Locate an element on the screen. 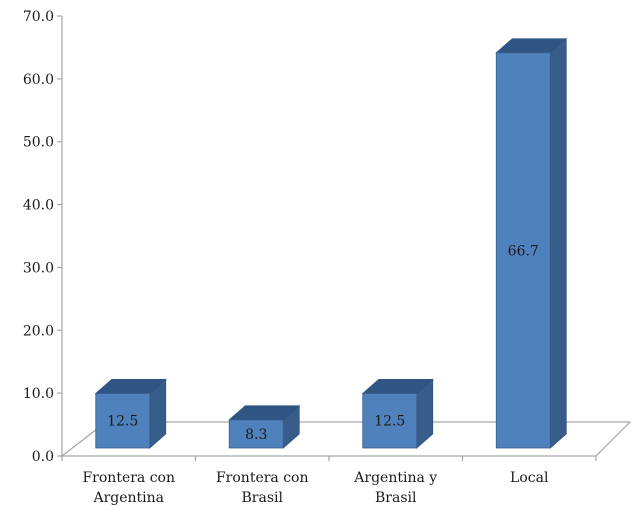 The image size is (631, 518). y-tick-label: 70.0 is located at coordinates (38, 17).